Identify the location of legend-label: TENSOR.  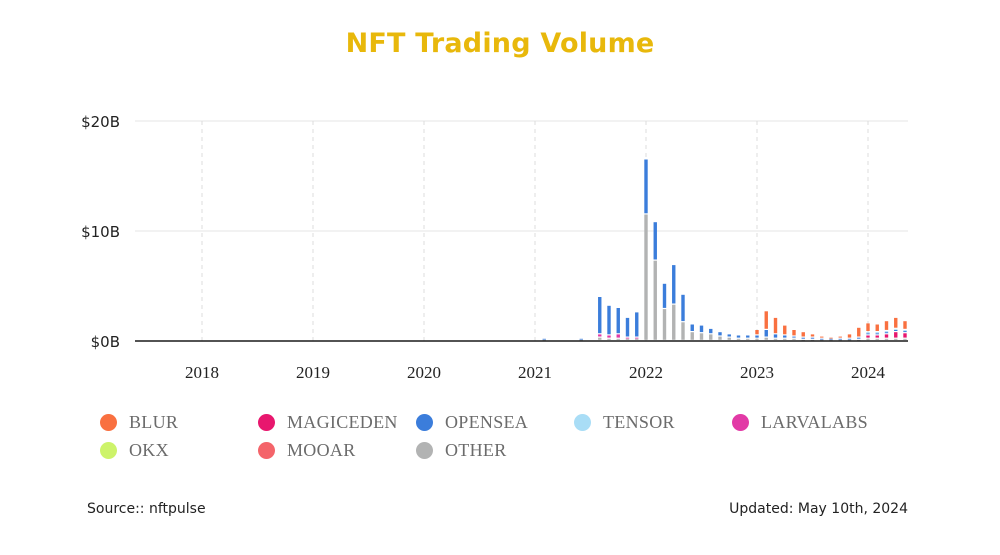
(639, 421).